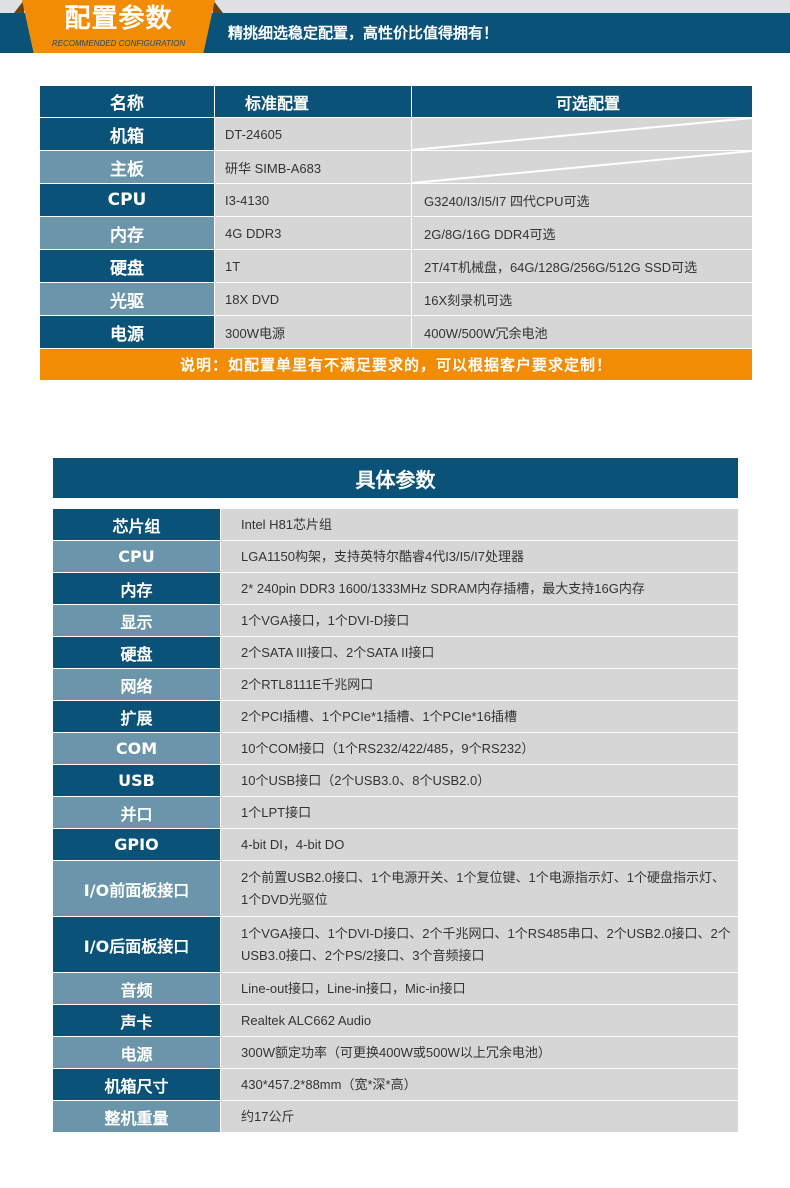 This screenshot has height=1188, width=790. I want to click on spec-row: CPU LGA1150构架，支持英特尔酷睿4代I3/I5/I7处理器, so click(395, 557).